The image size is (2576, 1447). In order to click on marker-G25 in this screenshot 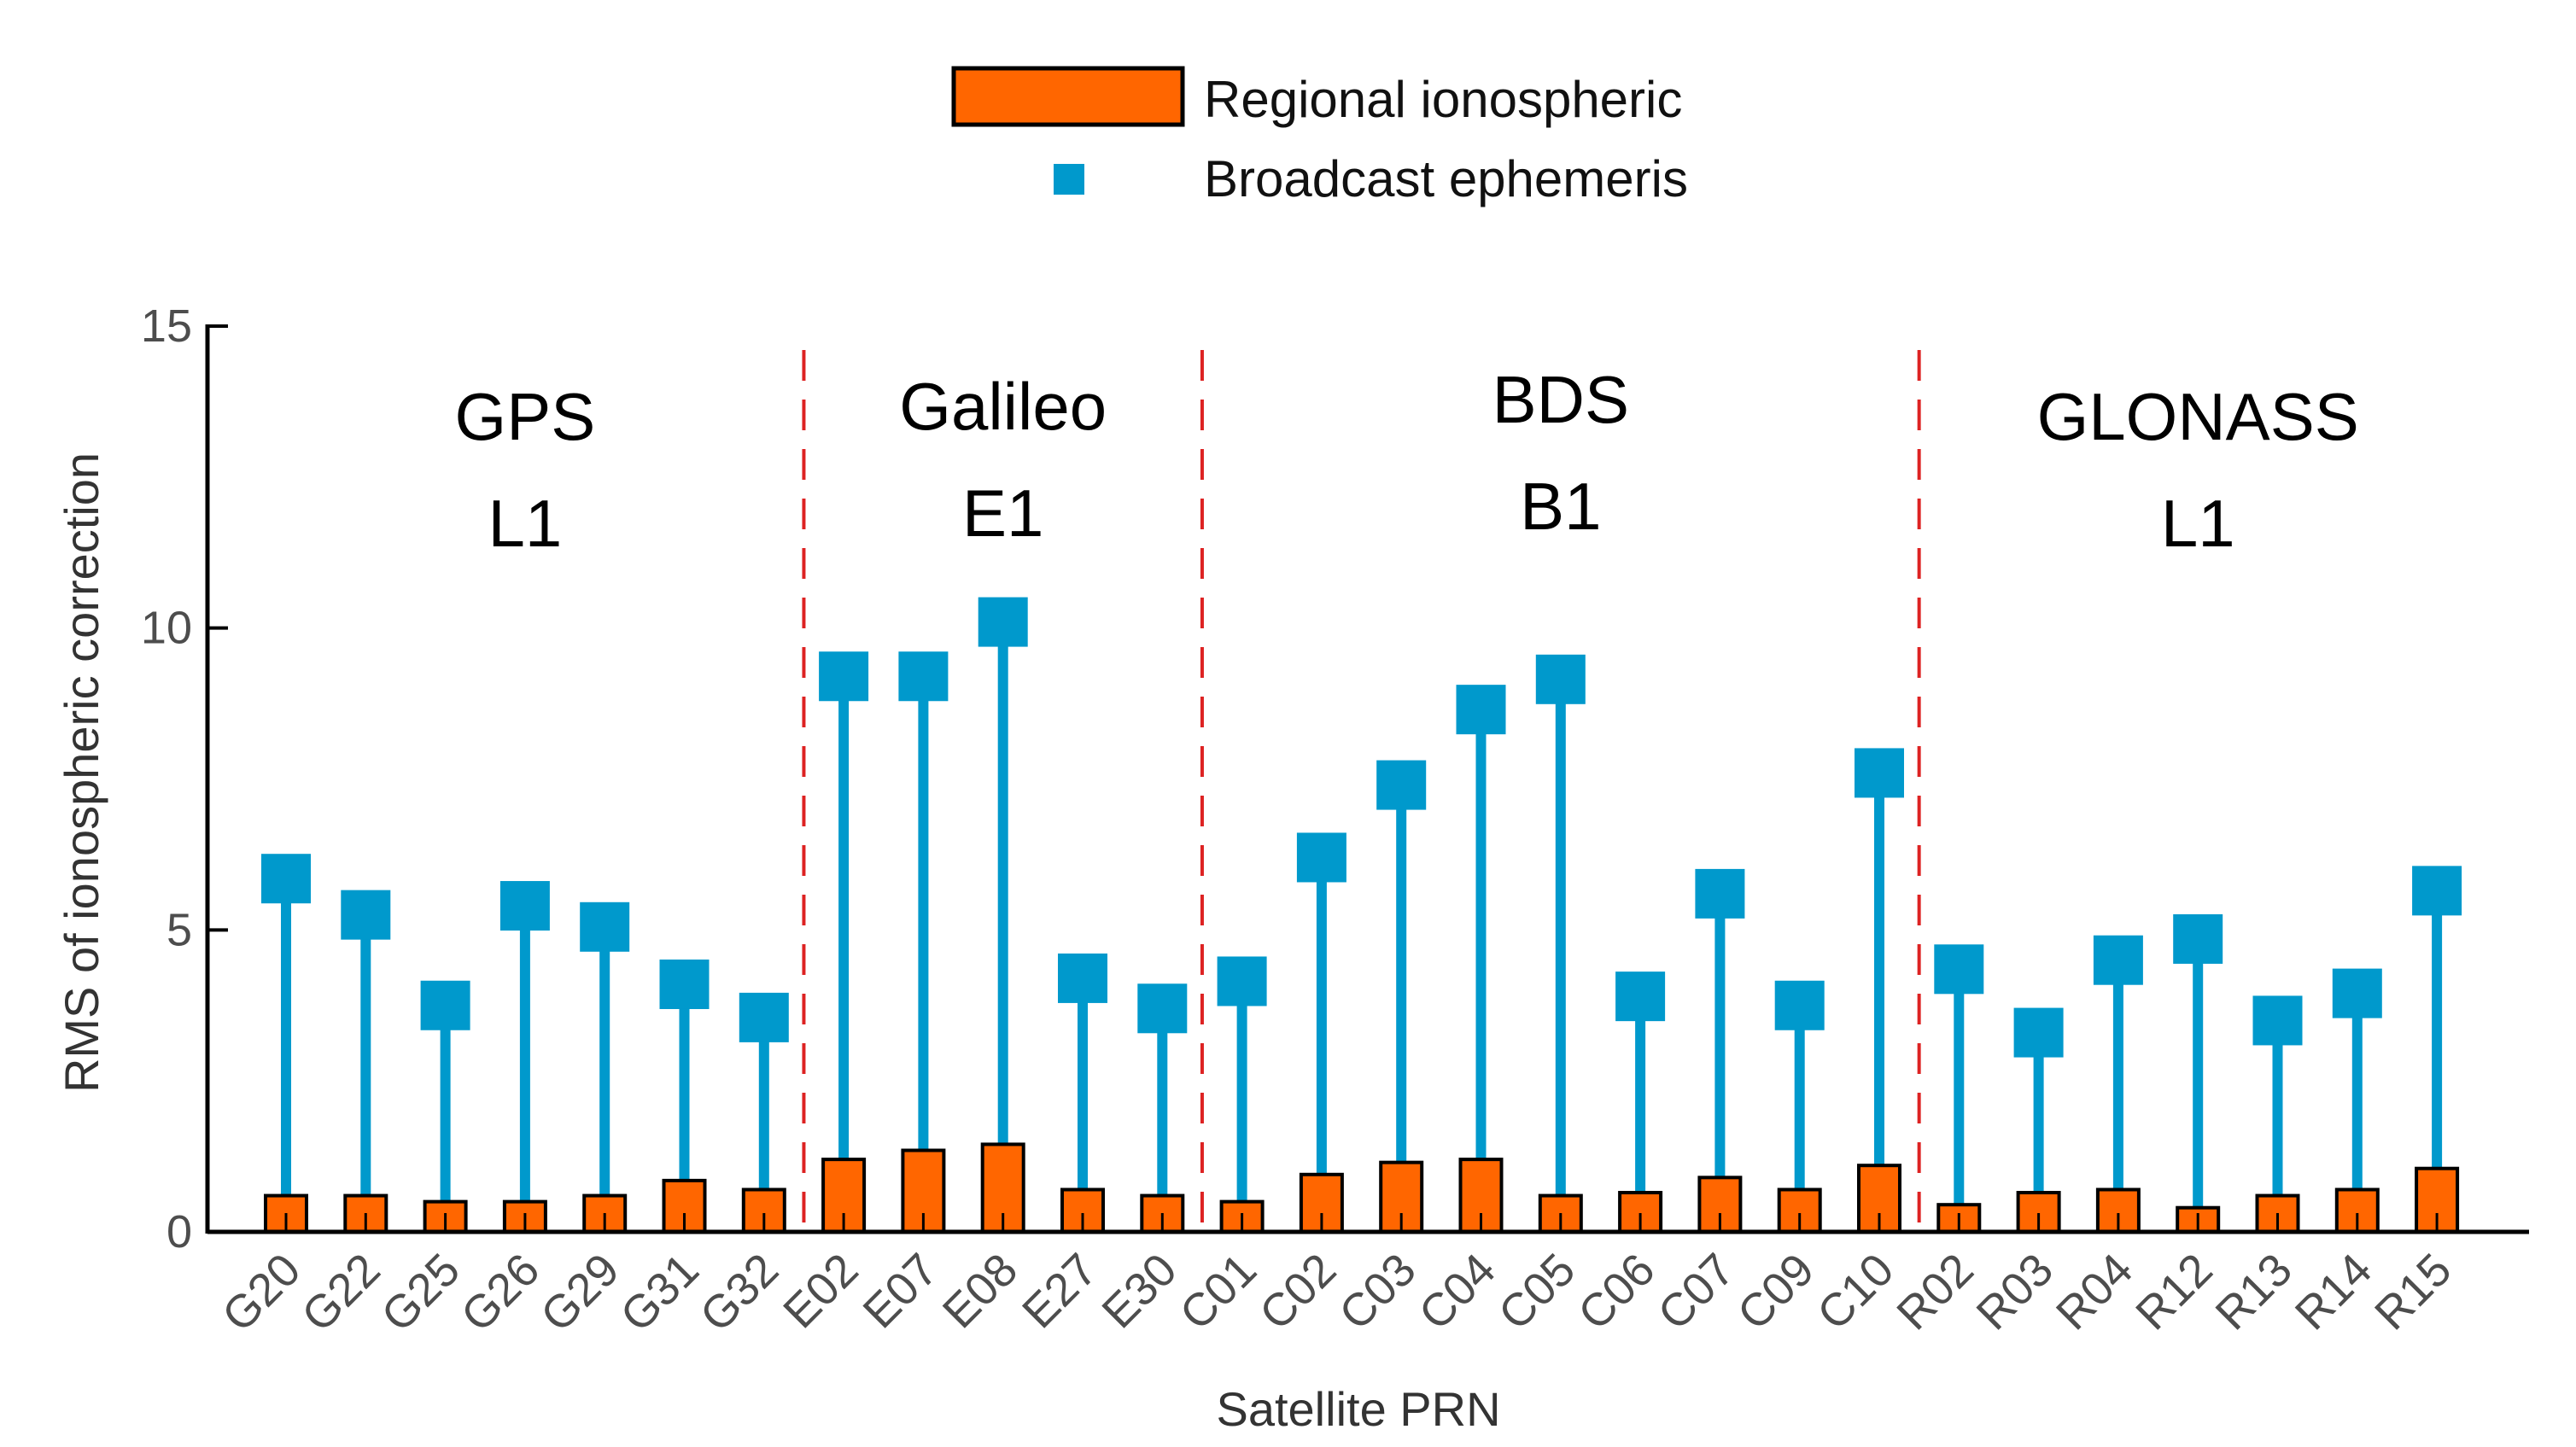, I will do `click(445, 1005)`.